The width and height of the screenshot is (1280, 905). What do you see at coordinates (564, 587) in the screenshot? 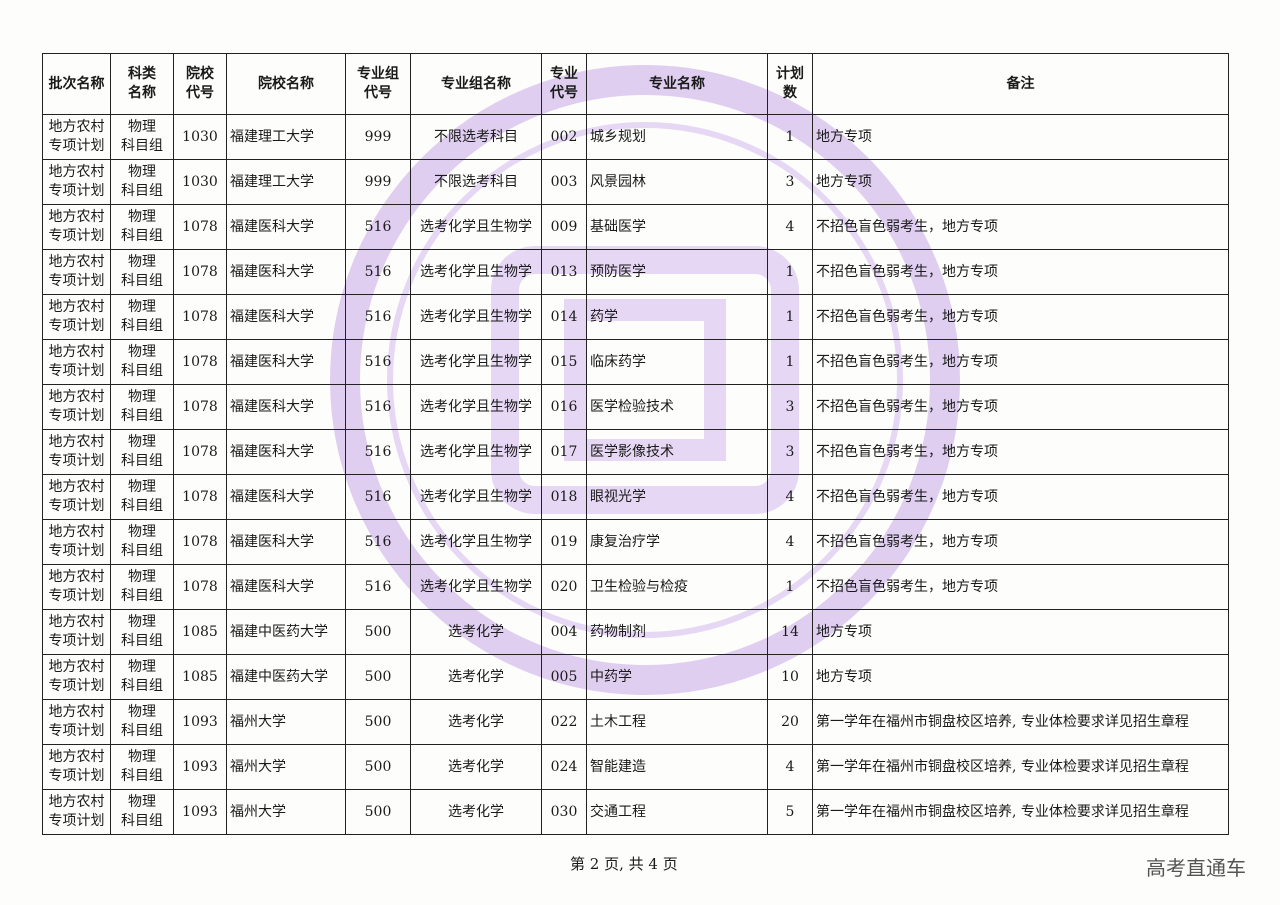
I see `cell-major-code: 020` at bounding box center [564, 587].